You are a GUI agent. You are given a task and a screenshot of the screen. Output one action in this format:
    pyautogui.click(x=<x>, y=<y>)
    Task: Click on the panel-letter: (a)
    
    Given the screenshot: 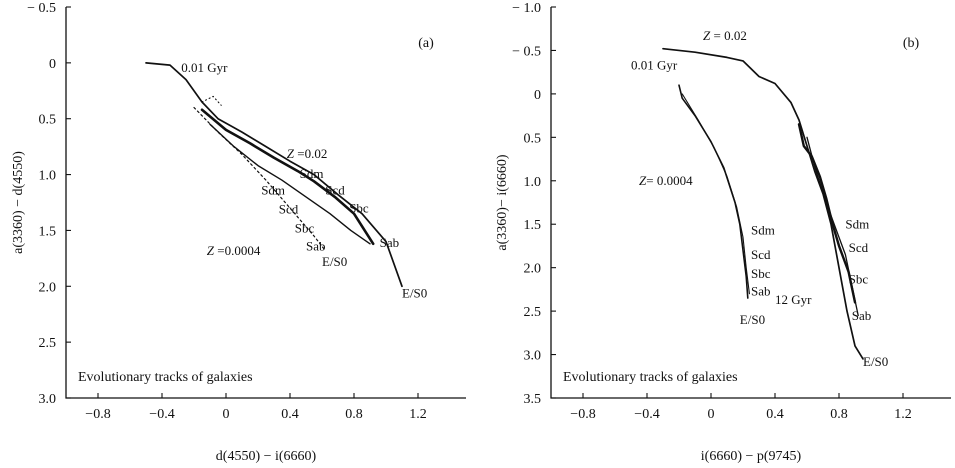 What is the action you would take?
    pyautogui.click(x=426, y=43)
    